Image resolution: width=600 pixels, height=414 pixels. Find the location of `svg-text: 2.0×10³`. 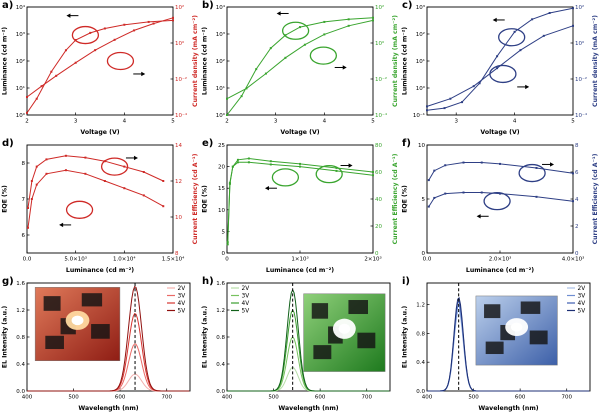

svg-text: 2.0×10³ is located at coordinates (500, 259).